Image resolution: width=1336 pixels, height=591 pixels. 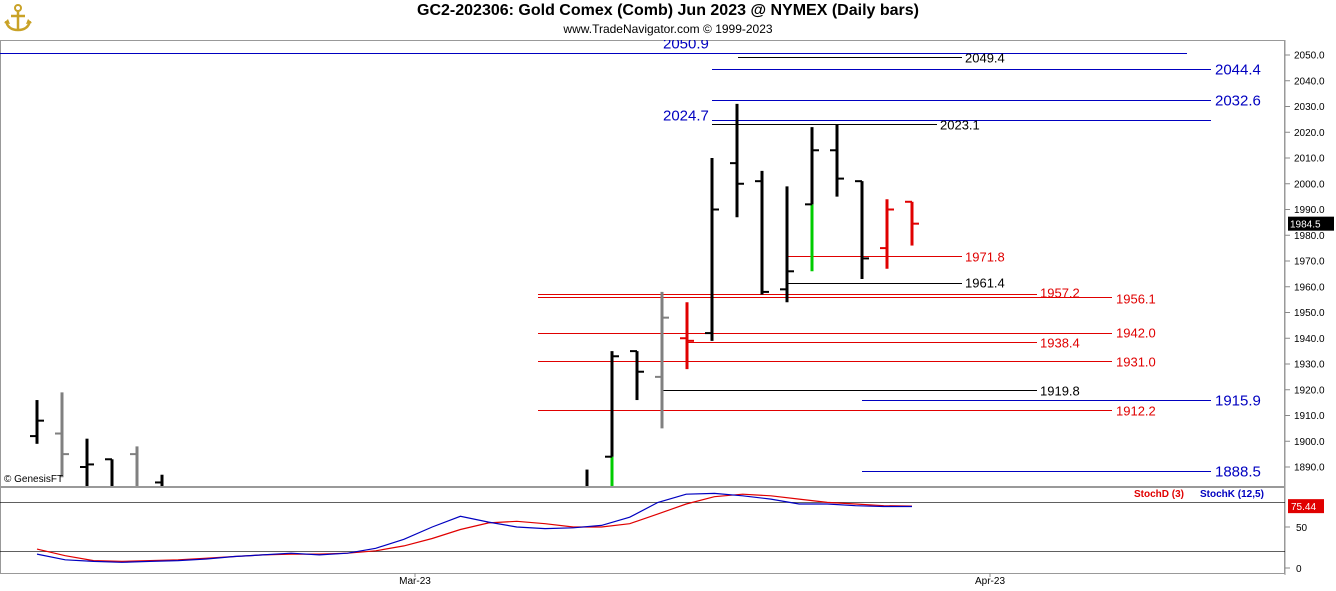 What do you see at coordinates (415, 581) in the screenshot?
I see `date-tick-label: Mar-23` at bounding box center [415, 581].